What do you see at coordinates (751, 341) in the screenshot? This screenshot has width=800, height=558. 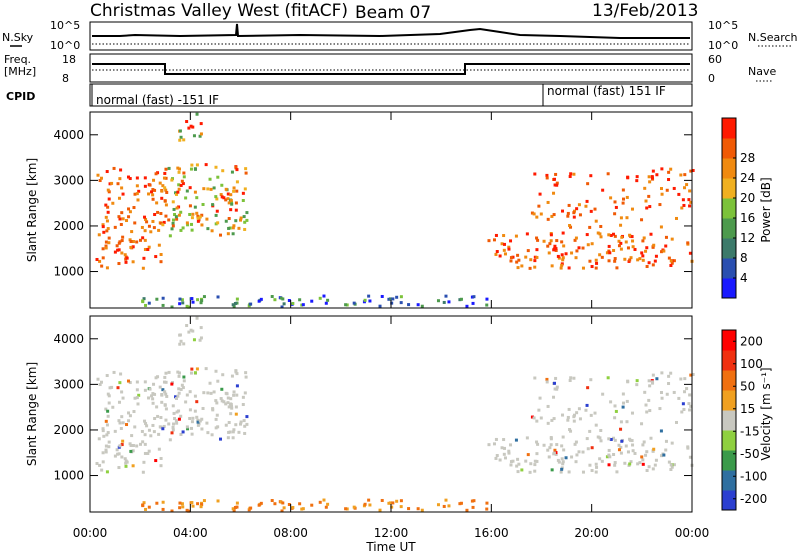 I see `colorbar-tick-label: 200` at bounding box center [751, 341].